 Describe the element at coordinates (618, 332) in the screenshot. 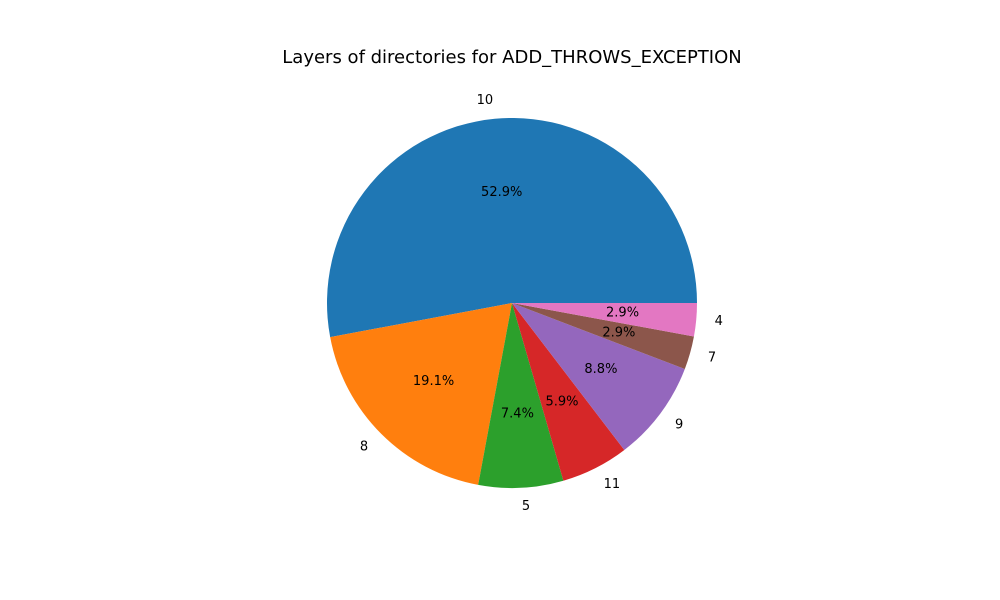

I see `pct-label-7: 2.9%` at that location.